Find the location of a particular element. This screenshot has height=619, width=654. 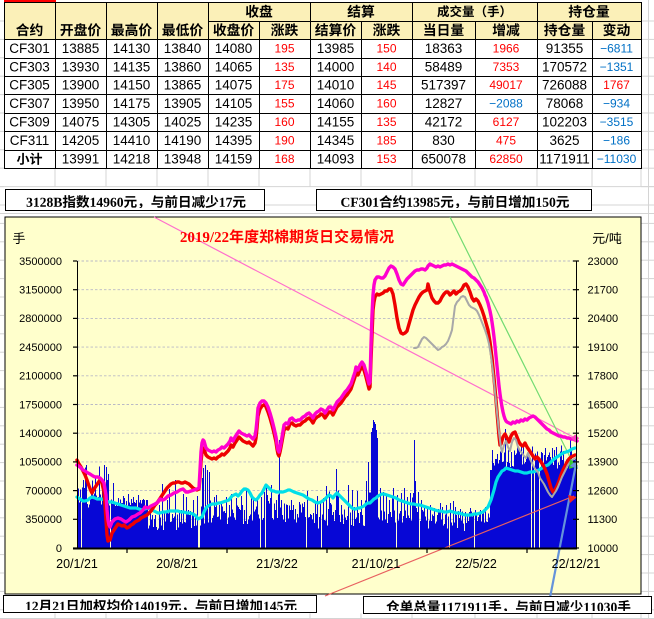

svg-text: 14135 is located at coordinates (132, 67).